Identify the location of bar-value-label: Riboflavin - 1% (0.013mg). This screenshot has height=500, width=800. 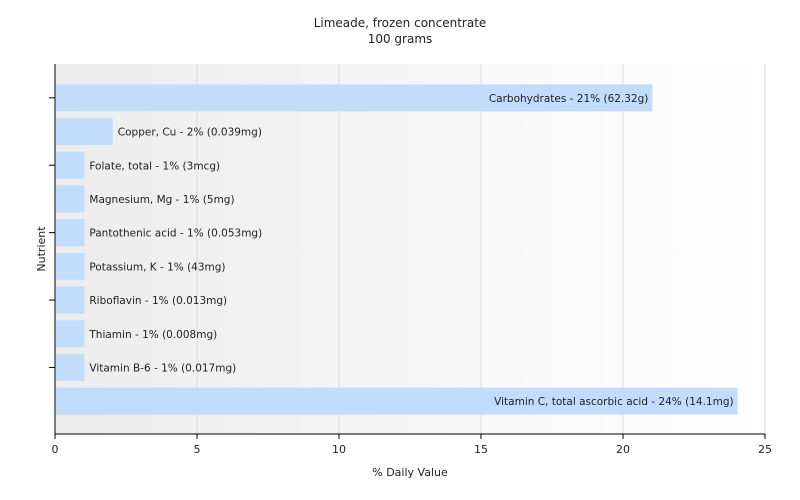
(158, 301).